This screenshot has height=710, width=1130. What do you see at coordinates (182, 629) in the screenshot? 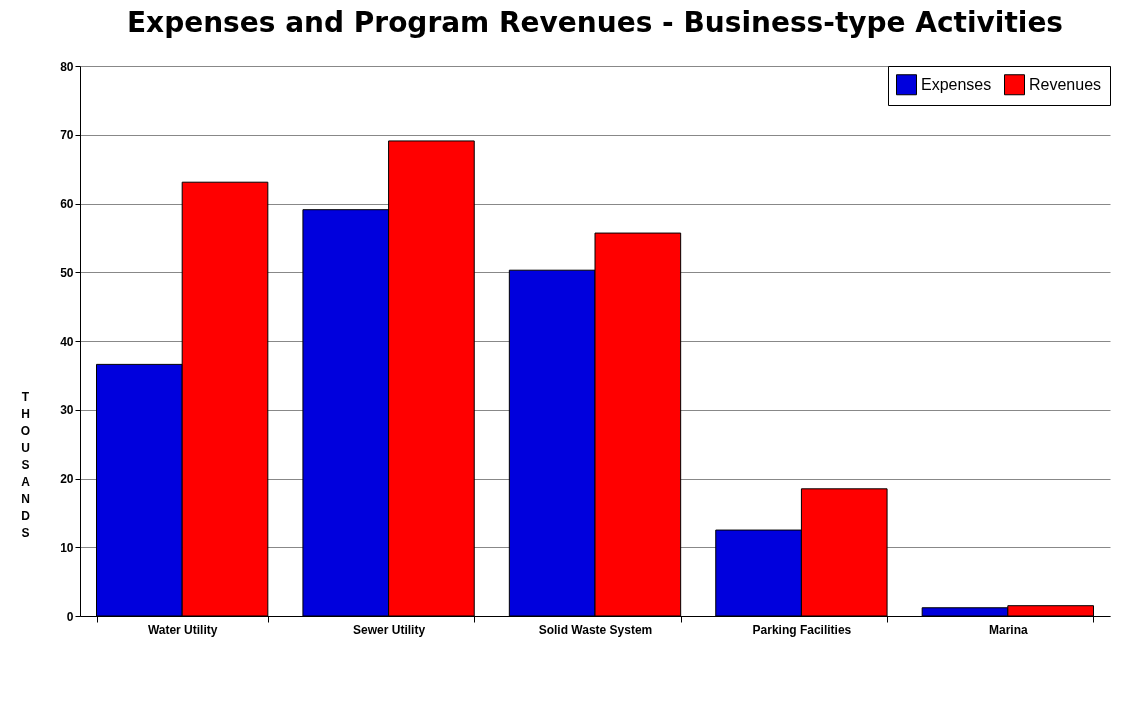
I see `x-tick-label: Water Utility` at bounding box center [182, 629].